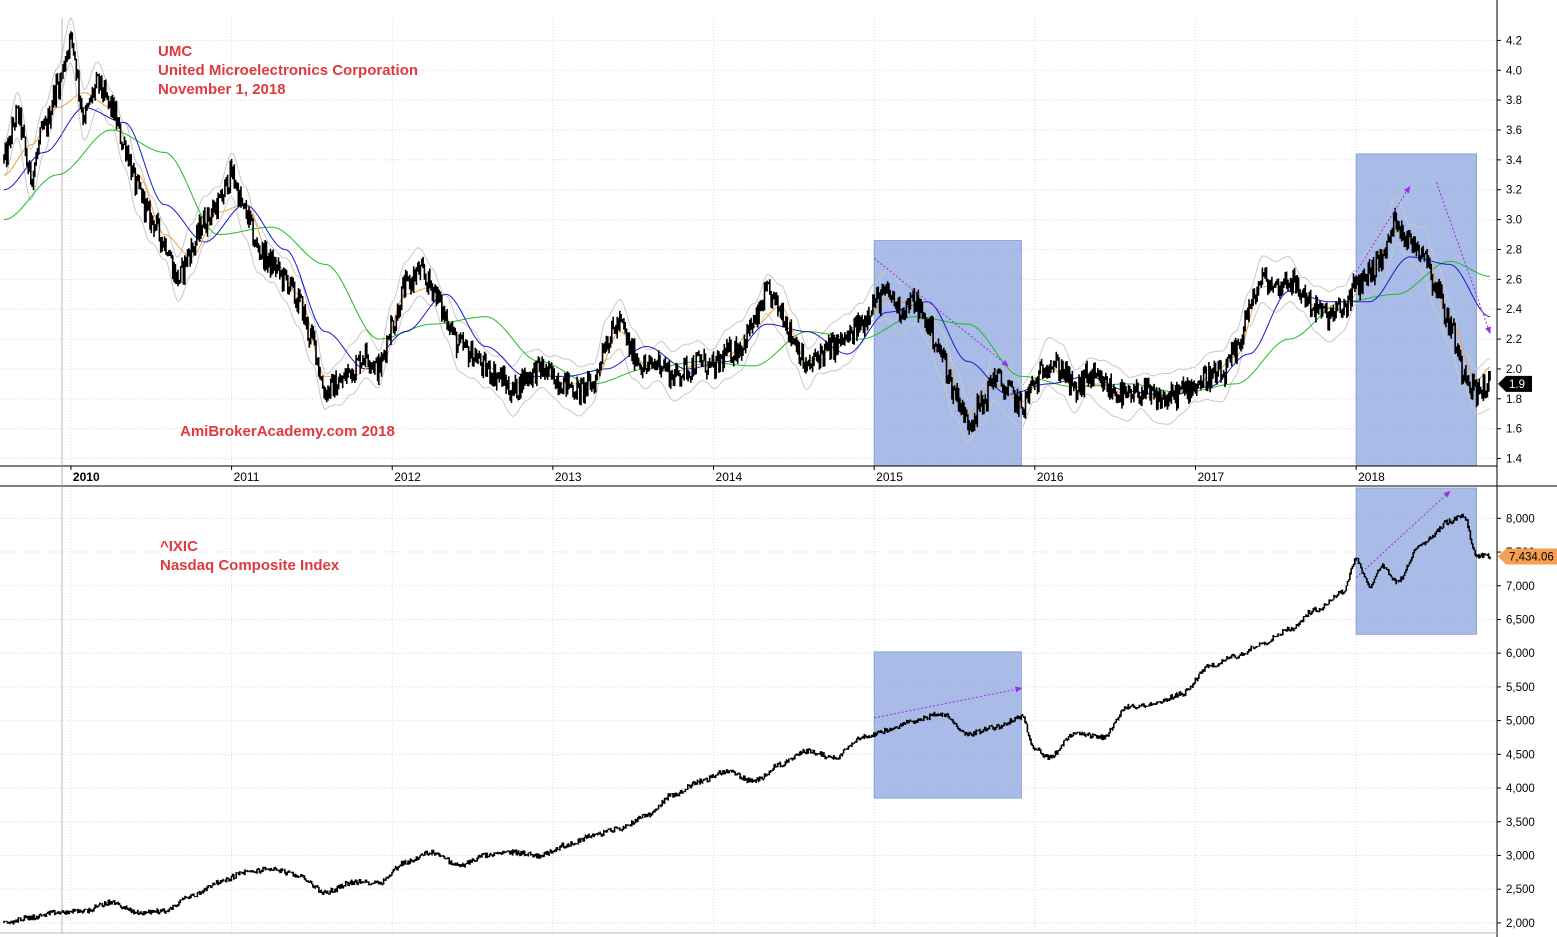  What do you see at coordinates (1520, 823) in the screenshot?
I see `y-tick-label: 3,500` at bounding box center [1520, 823].